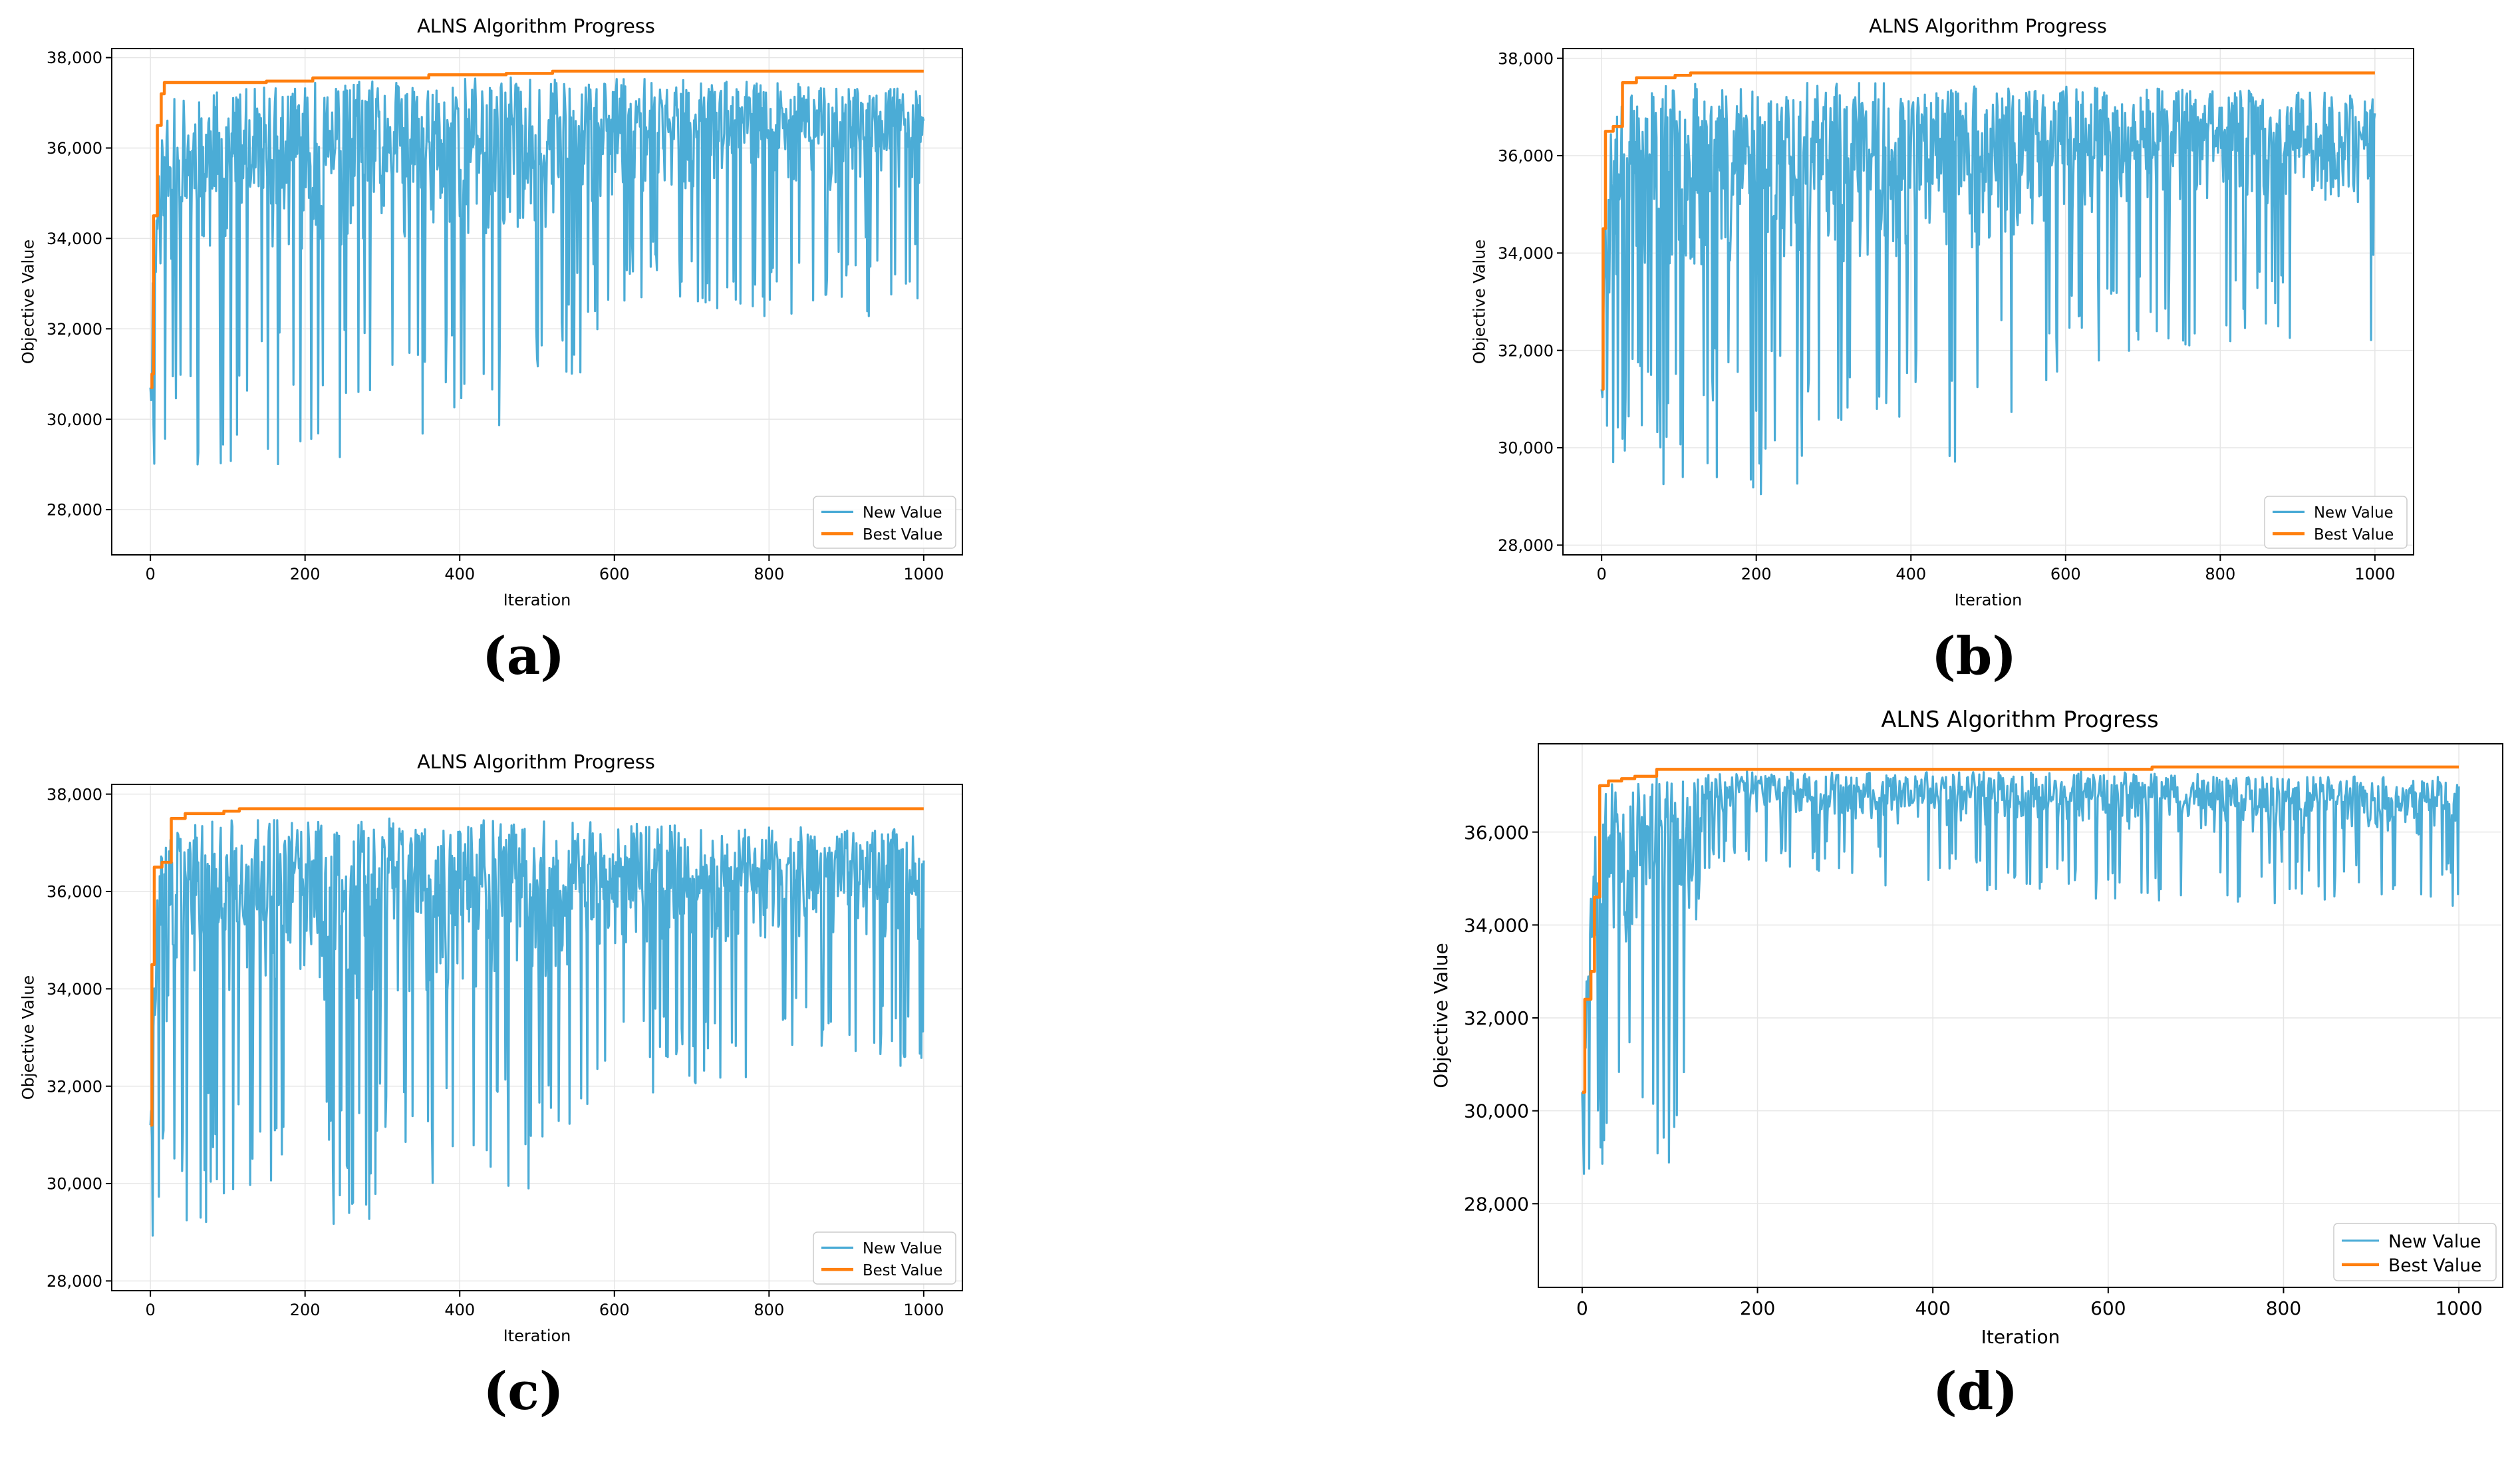 The image size is (2520, 1457). Describe the element at coordinates (523, 1392) in the screenshot. I see `subfigure-caption: (c)` at that location.